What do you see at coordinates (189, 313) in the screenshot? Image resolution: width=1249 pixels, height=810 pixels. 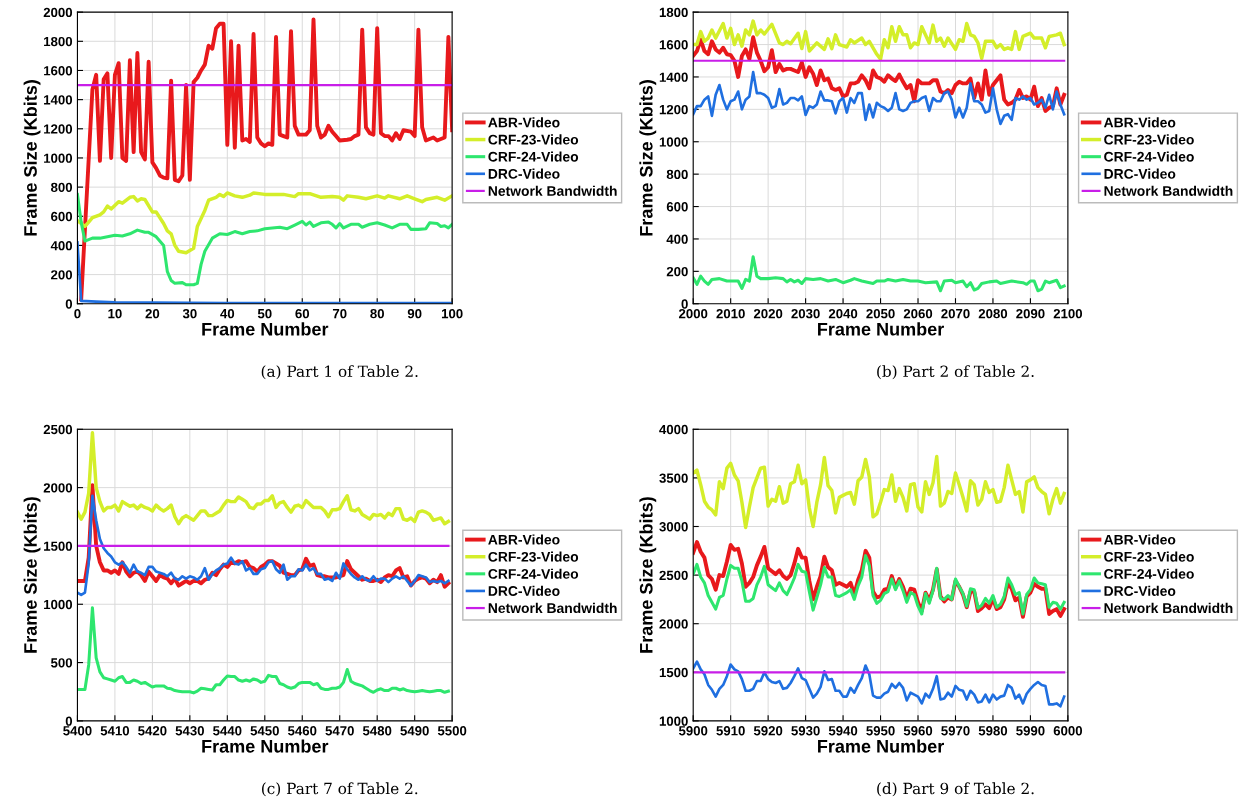 I see `x-tick-label: 30` at bounding box center [189, 313].